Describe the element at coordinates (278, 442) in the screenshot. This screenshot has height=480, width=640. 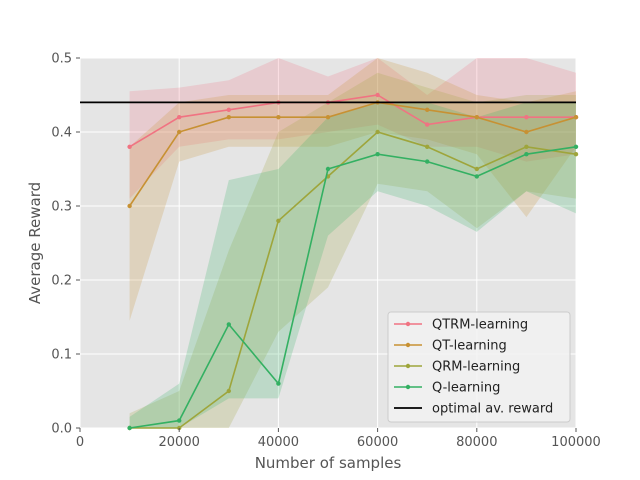
I see `x-tick-label: 40000` at that location.